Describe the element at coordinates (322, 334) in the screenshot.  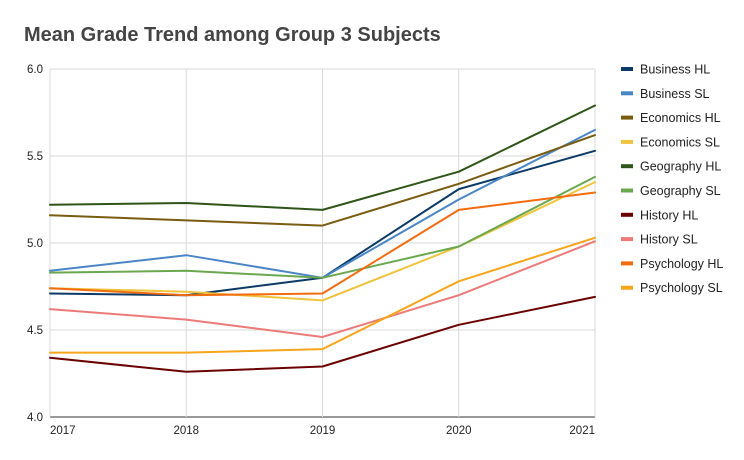
I see `series-line-history-hl` at that location.